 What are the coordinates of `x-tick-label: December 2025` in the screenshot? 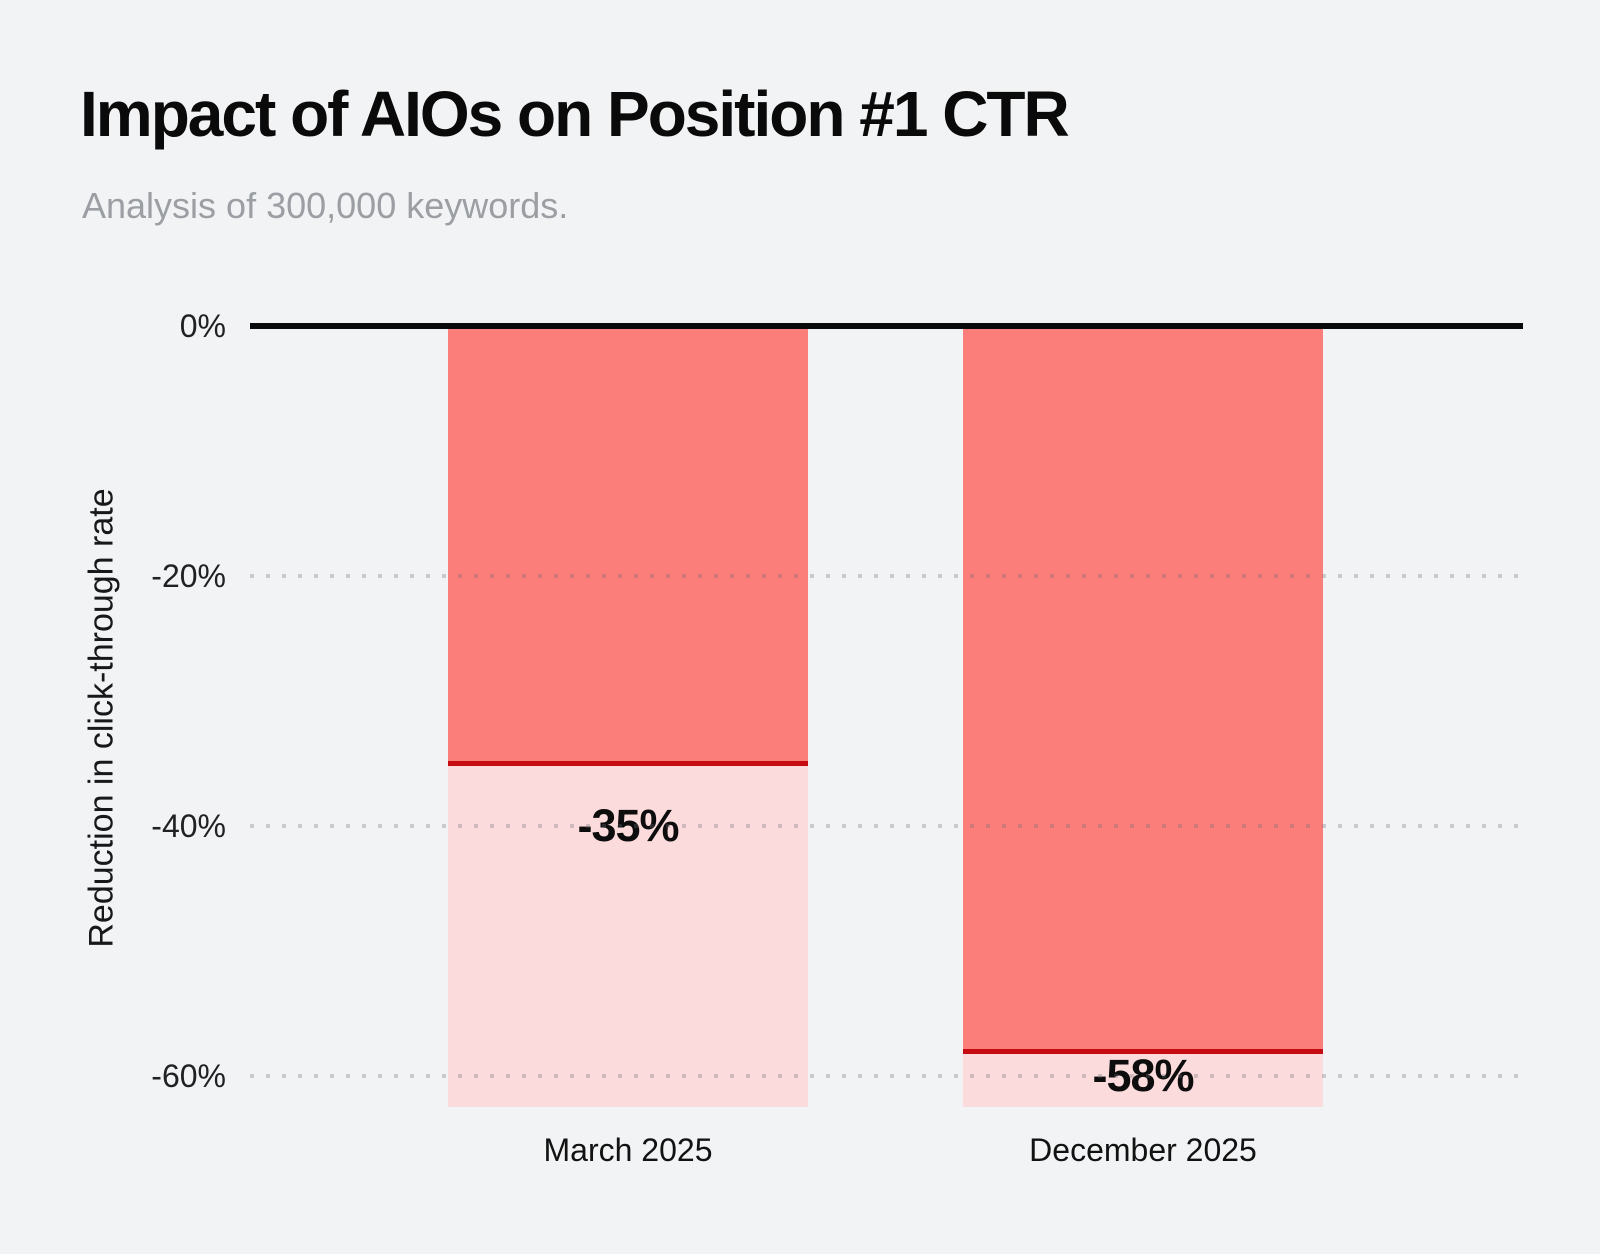 It's located at (1143, 1150).